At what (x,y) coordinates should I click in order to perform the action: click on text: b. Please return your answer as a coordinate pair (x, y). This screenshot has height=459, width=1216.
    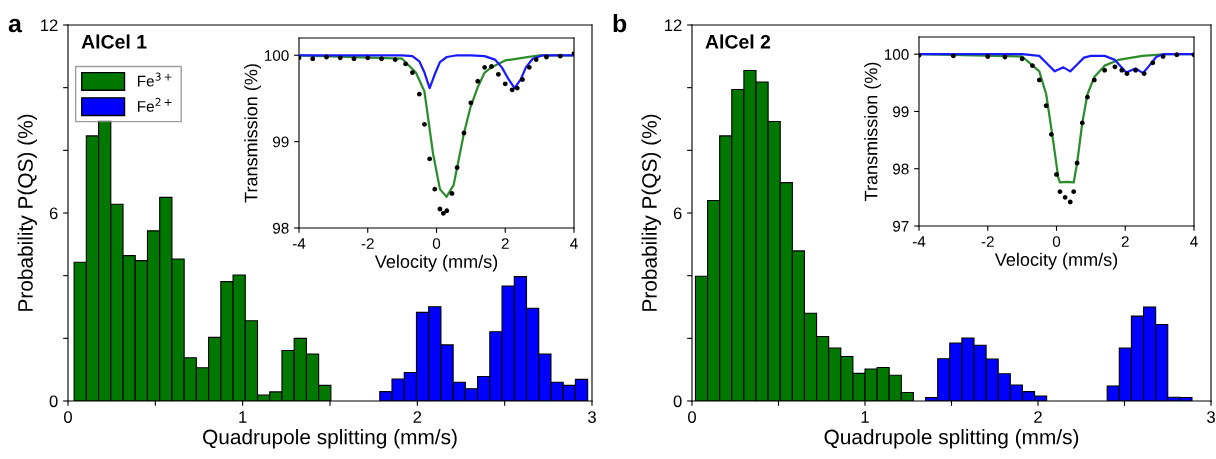
    Looking at the image, I should click on (620, 23).